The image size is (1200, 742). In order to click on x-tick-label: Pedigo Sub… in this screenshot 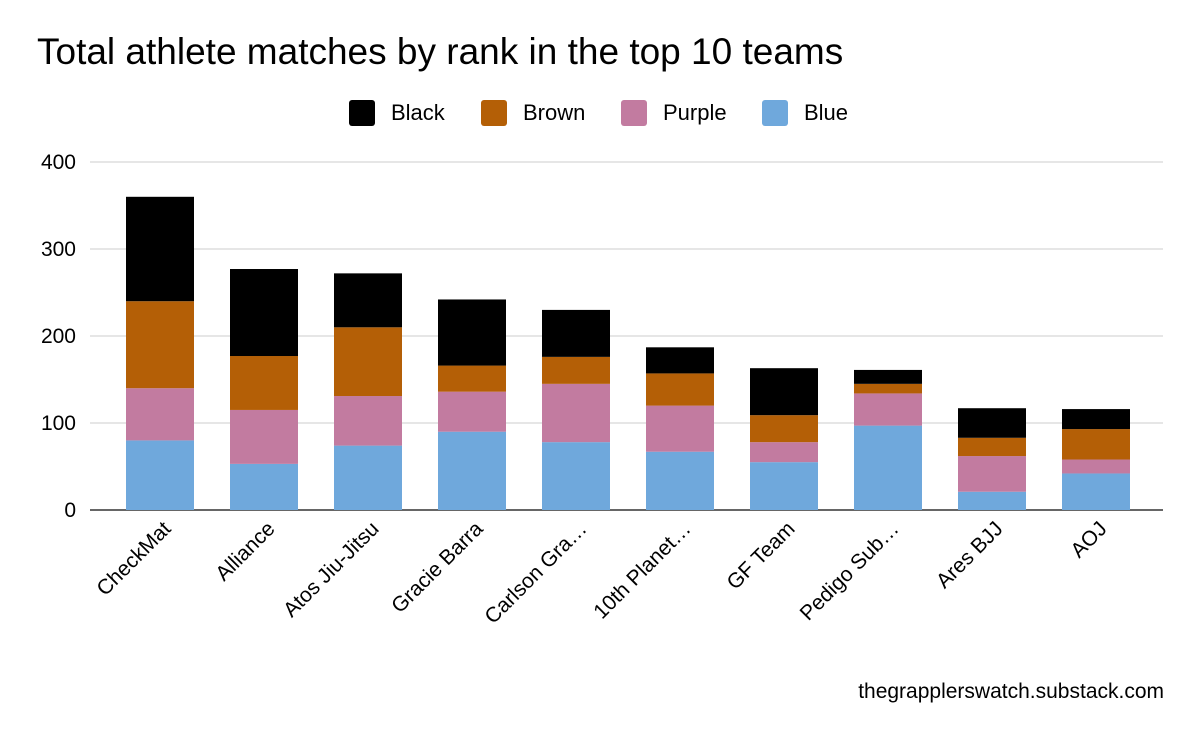, I will do `click(850, 571)`.